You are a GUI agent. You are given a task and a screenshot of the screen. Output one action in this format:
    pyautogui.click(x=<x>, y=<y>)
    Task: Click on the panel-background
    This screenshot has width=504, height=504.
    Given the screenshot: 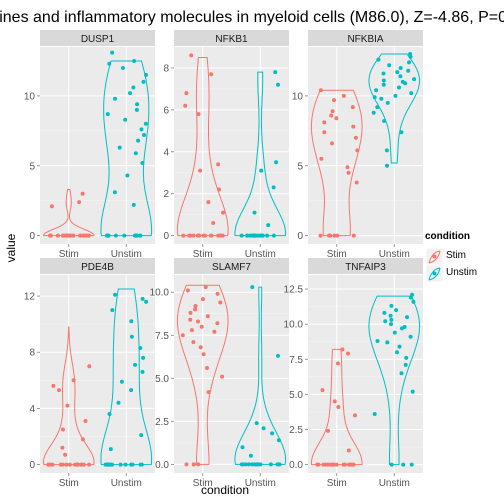 What is the action you would take?
    pyautogui.click(x=231, y=145)
    